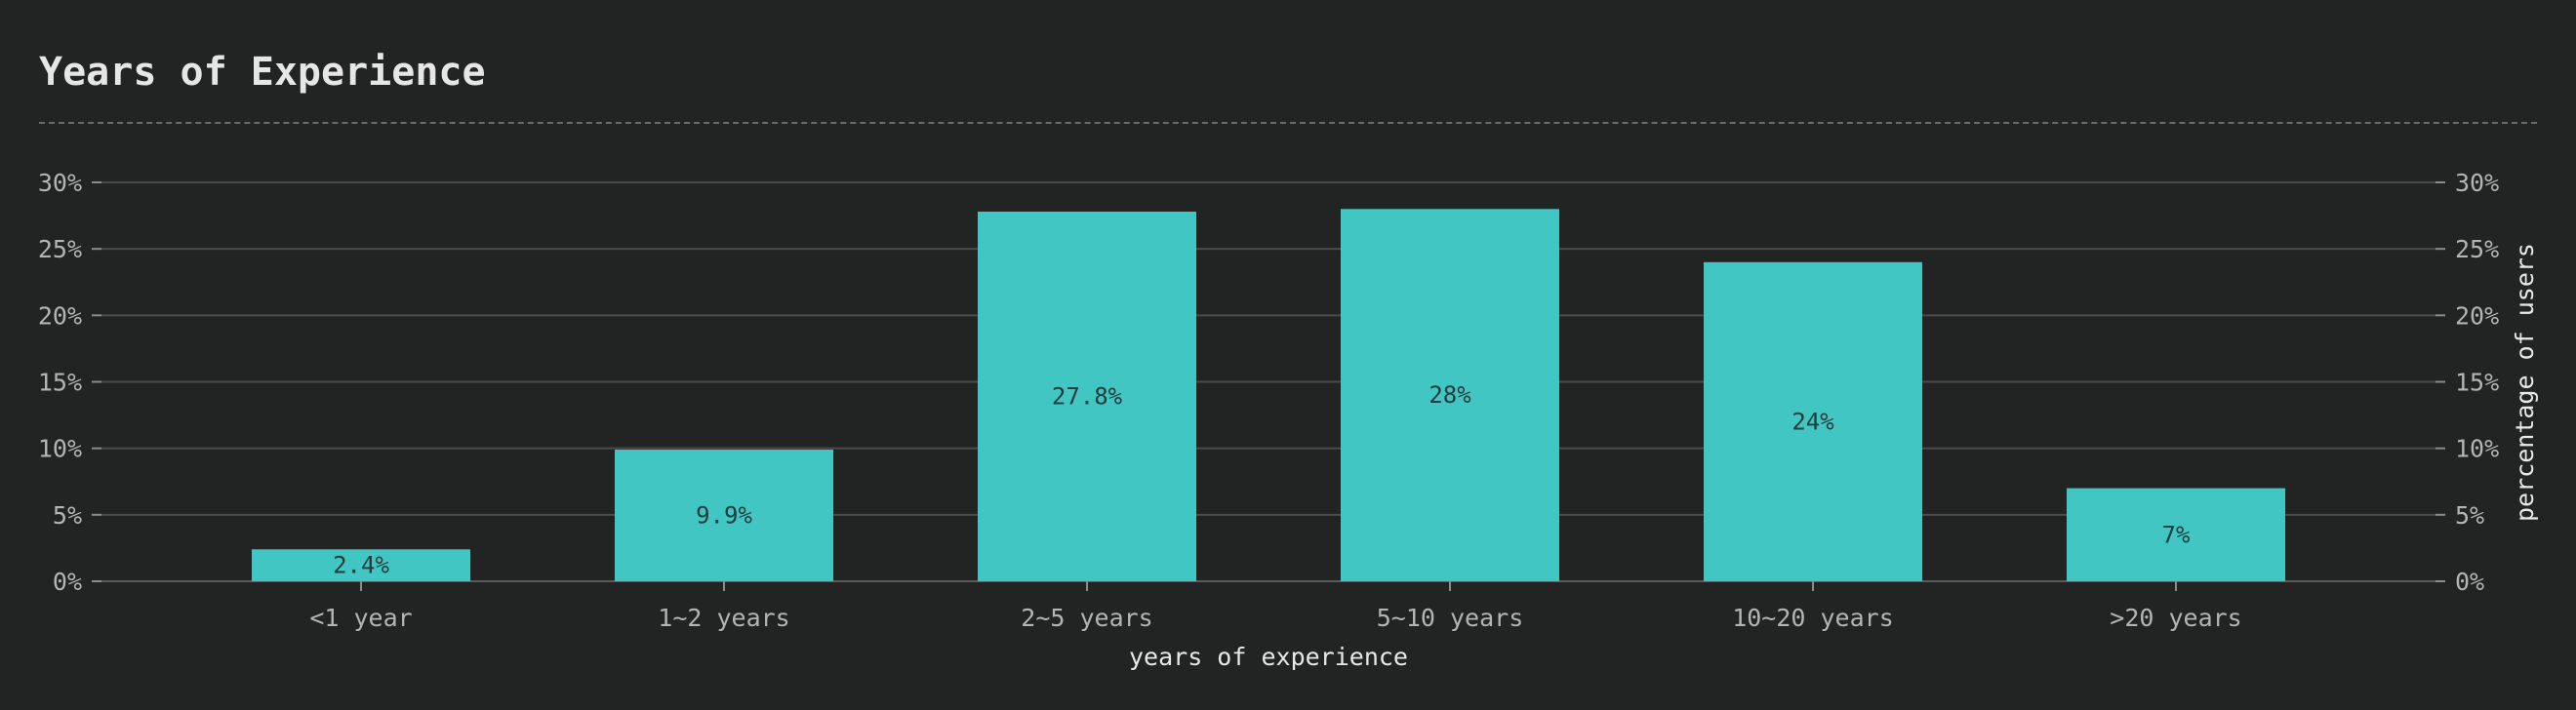  I want to click on bar-value-label: 27.8%, so click(1087, 396).